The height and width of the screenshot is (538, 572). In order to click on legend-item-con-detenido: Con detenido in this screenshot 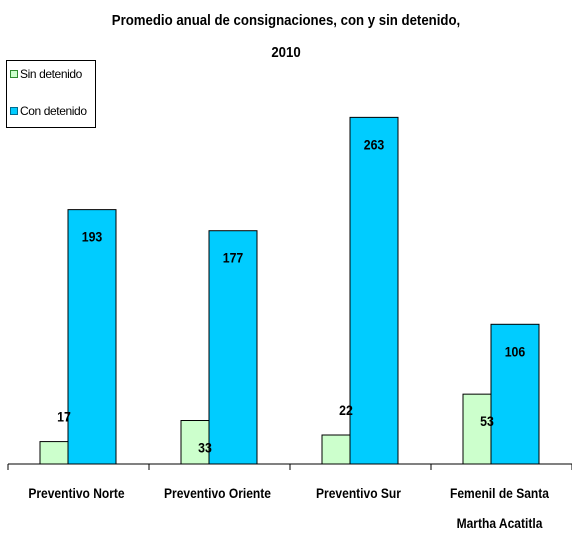, I will do `click(48, 111)`.